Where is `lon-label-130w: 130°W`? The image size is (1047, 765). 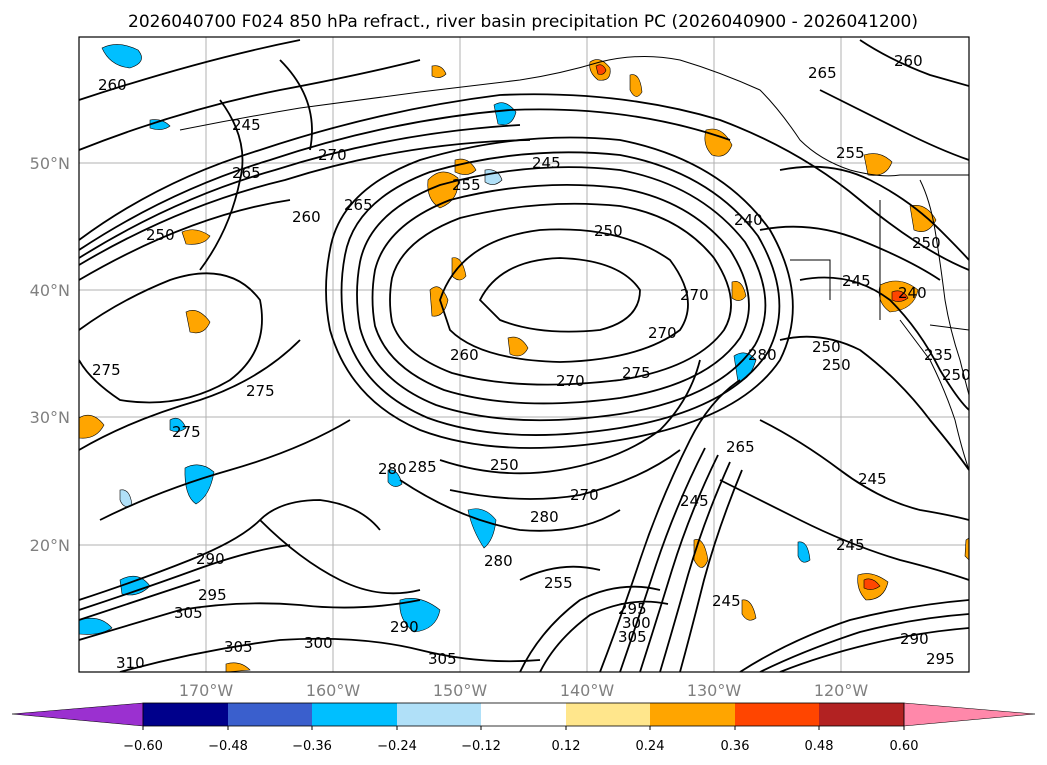 lon-label-130w: 130°W is located at coordinates (714, 690).